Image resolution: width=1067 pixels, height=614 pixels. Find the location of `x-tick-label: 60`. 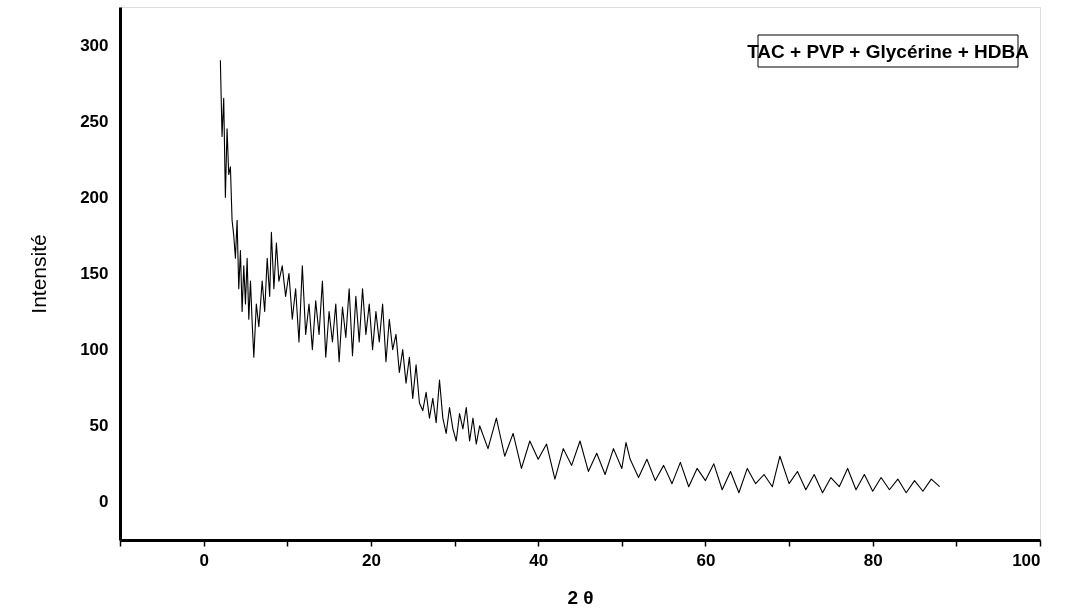

x-tick-label: 60 is located at coordinates (706, 560).